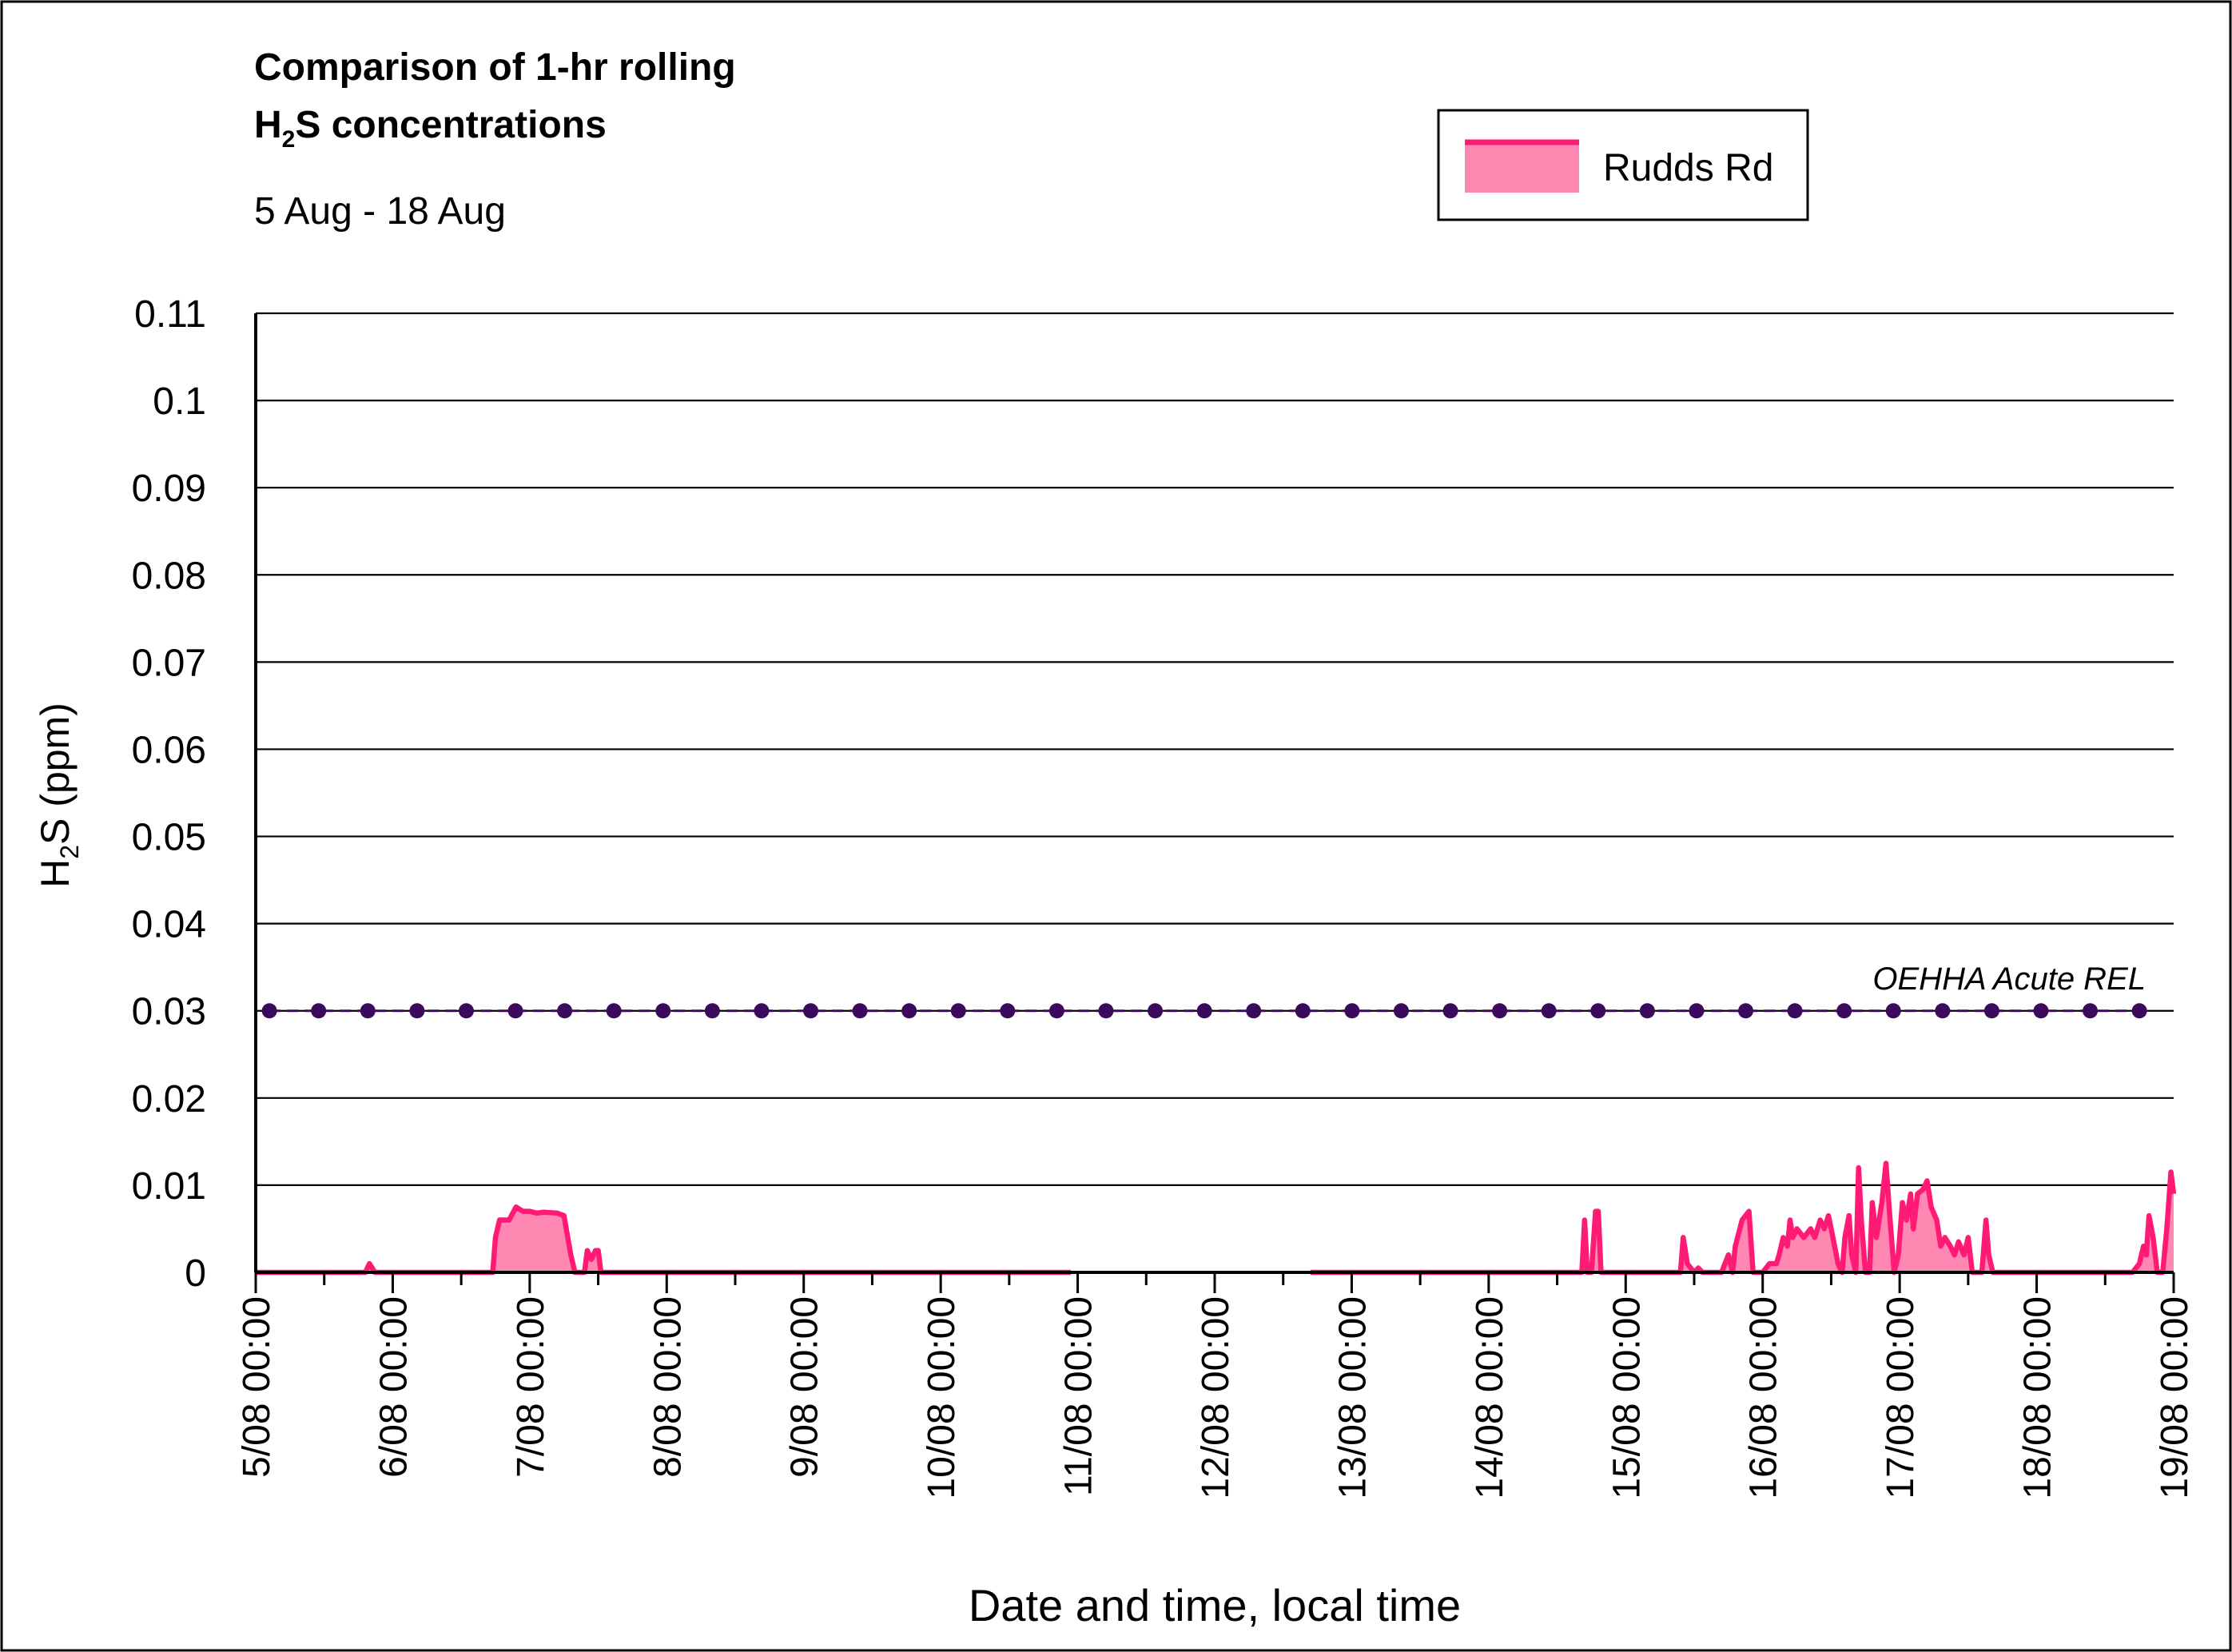 The height and width of the screenshot is (1652, 2232). What do you see at coordinates (169, 838) in the screenshot?
I see `y-tick-label: 0.05` at bounding box center [169, 838].